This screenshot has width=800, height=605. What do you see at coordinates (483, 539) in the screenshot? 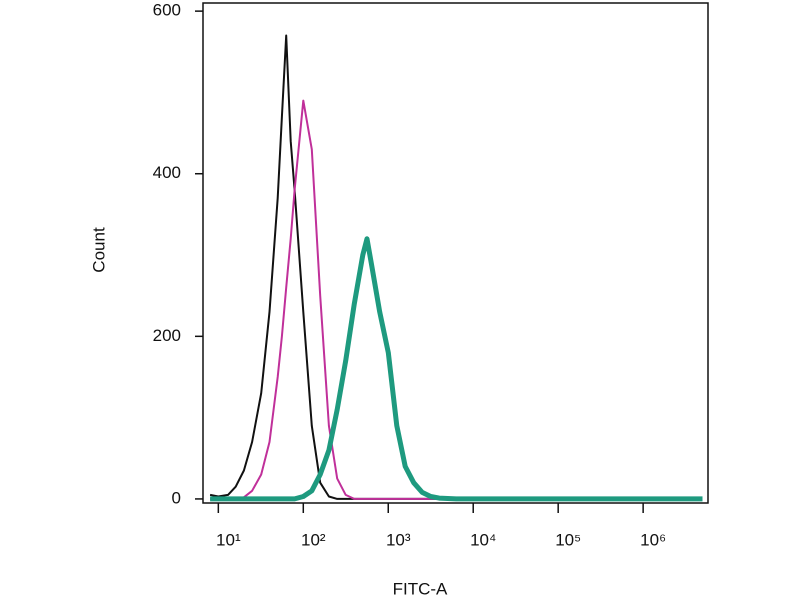
I see `x-tick-label: 10⁴` at bounding box center [483, 539].